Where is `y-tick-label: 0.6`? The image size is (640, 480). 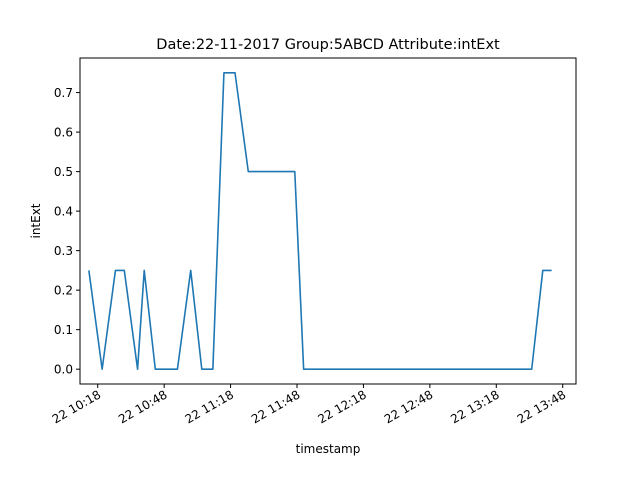
y-tick-label: 0.6 is located at coordinates (63, 133).